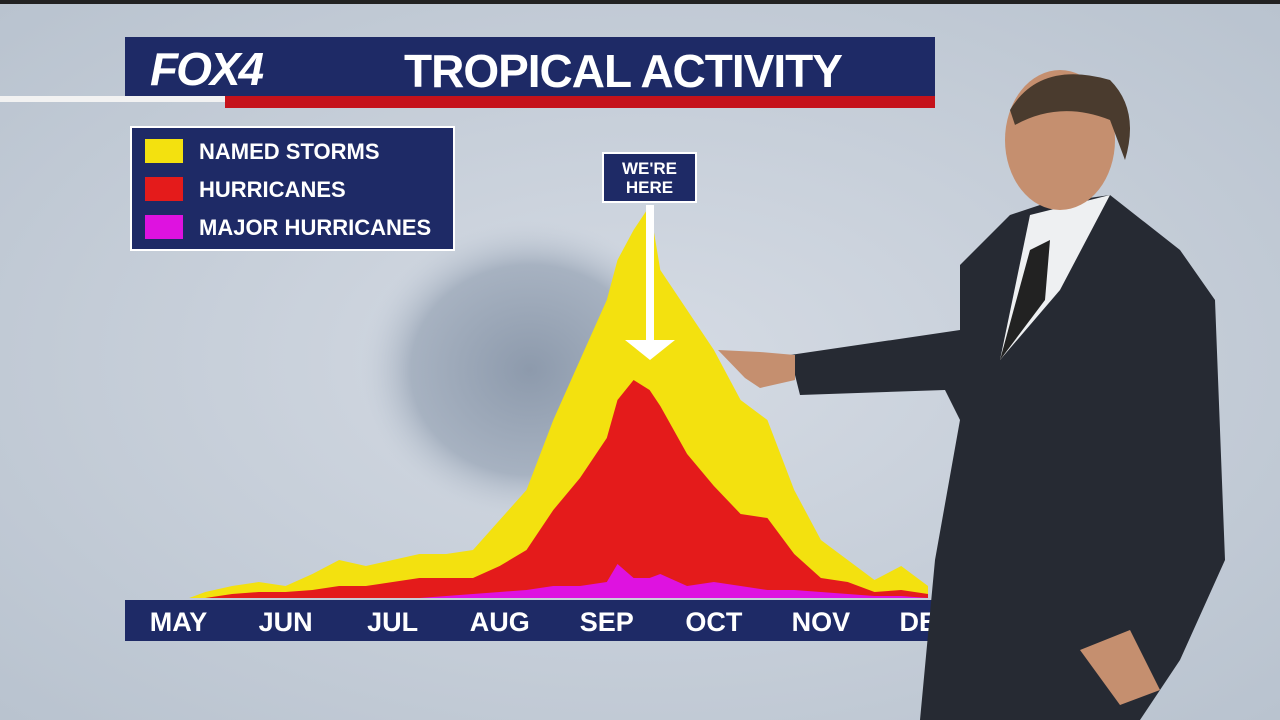  I want to click on x-tick-label: JUL, so click(392, 622).